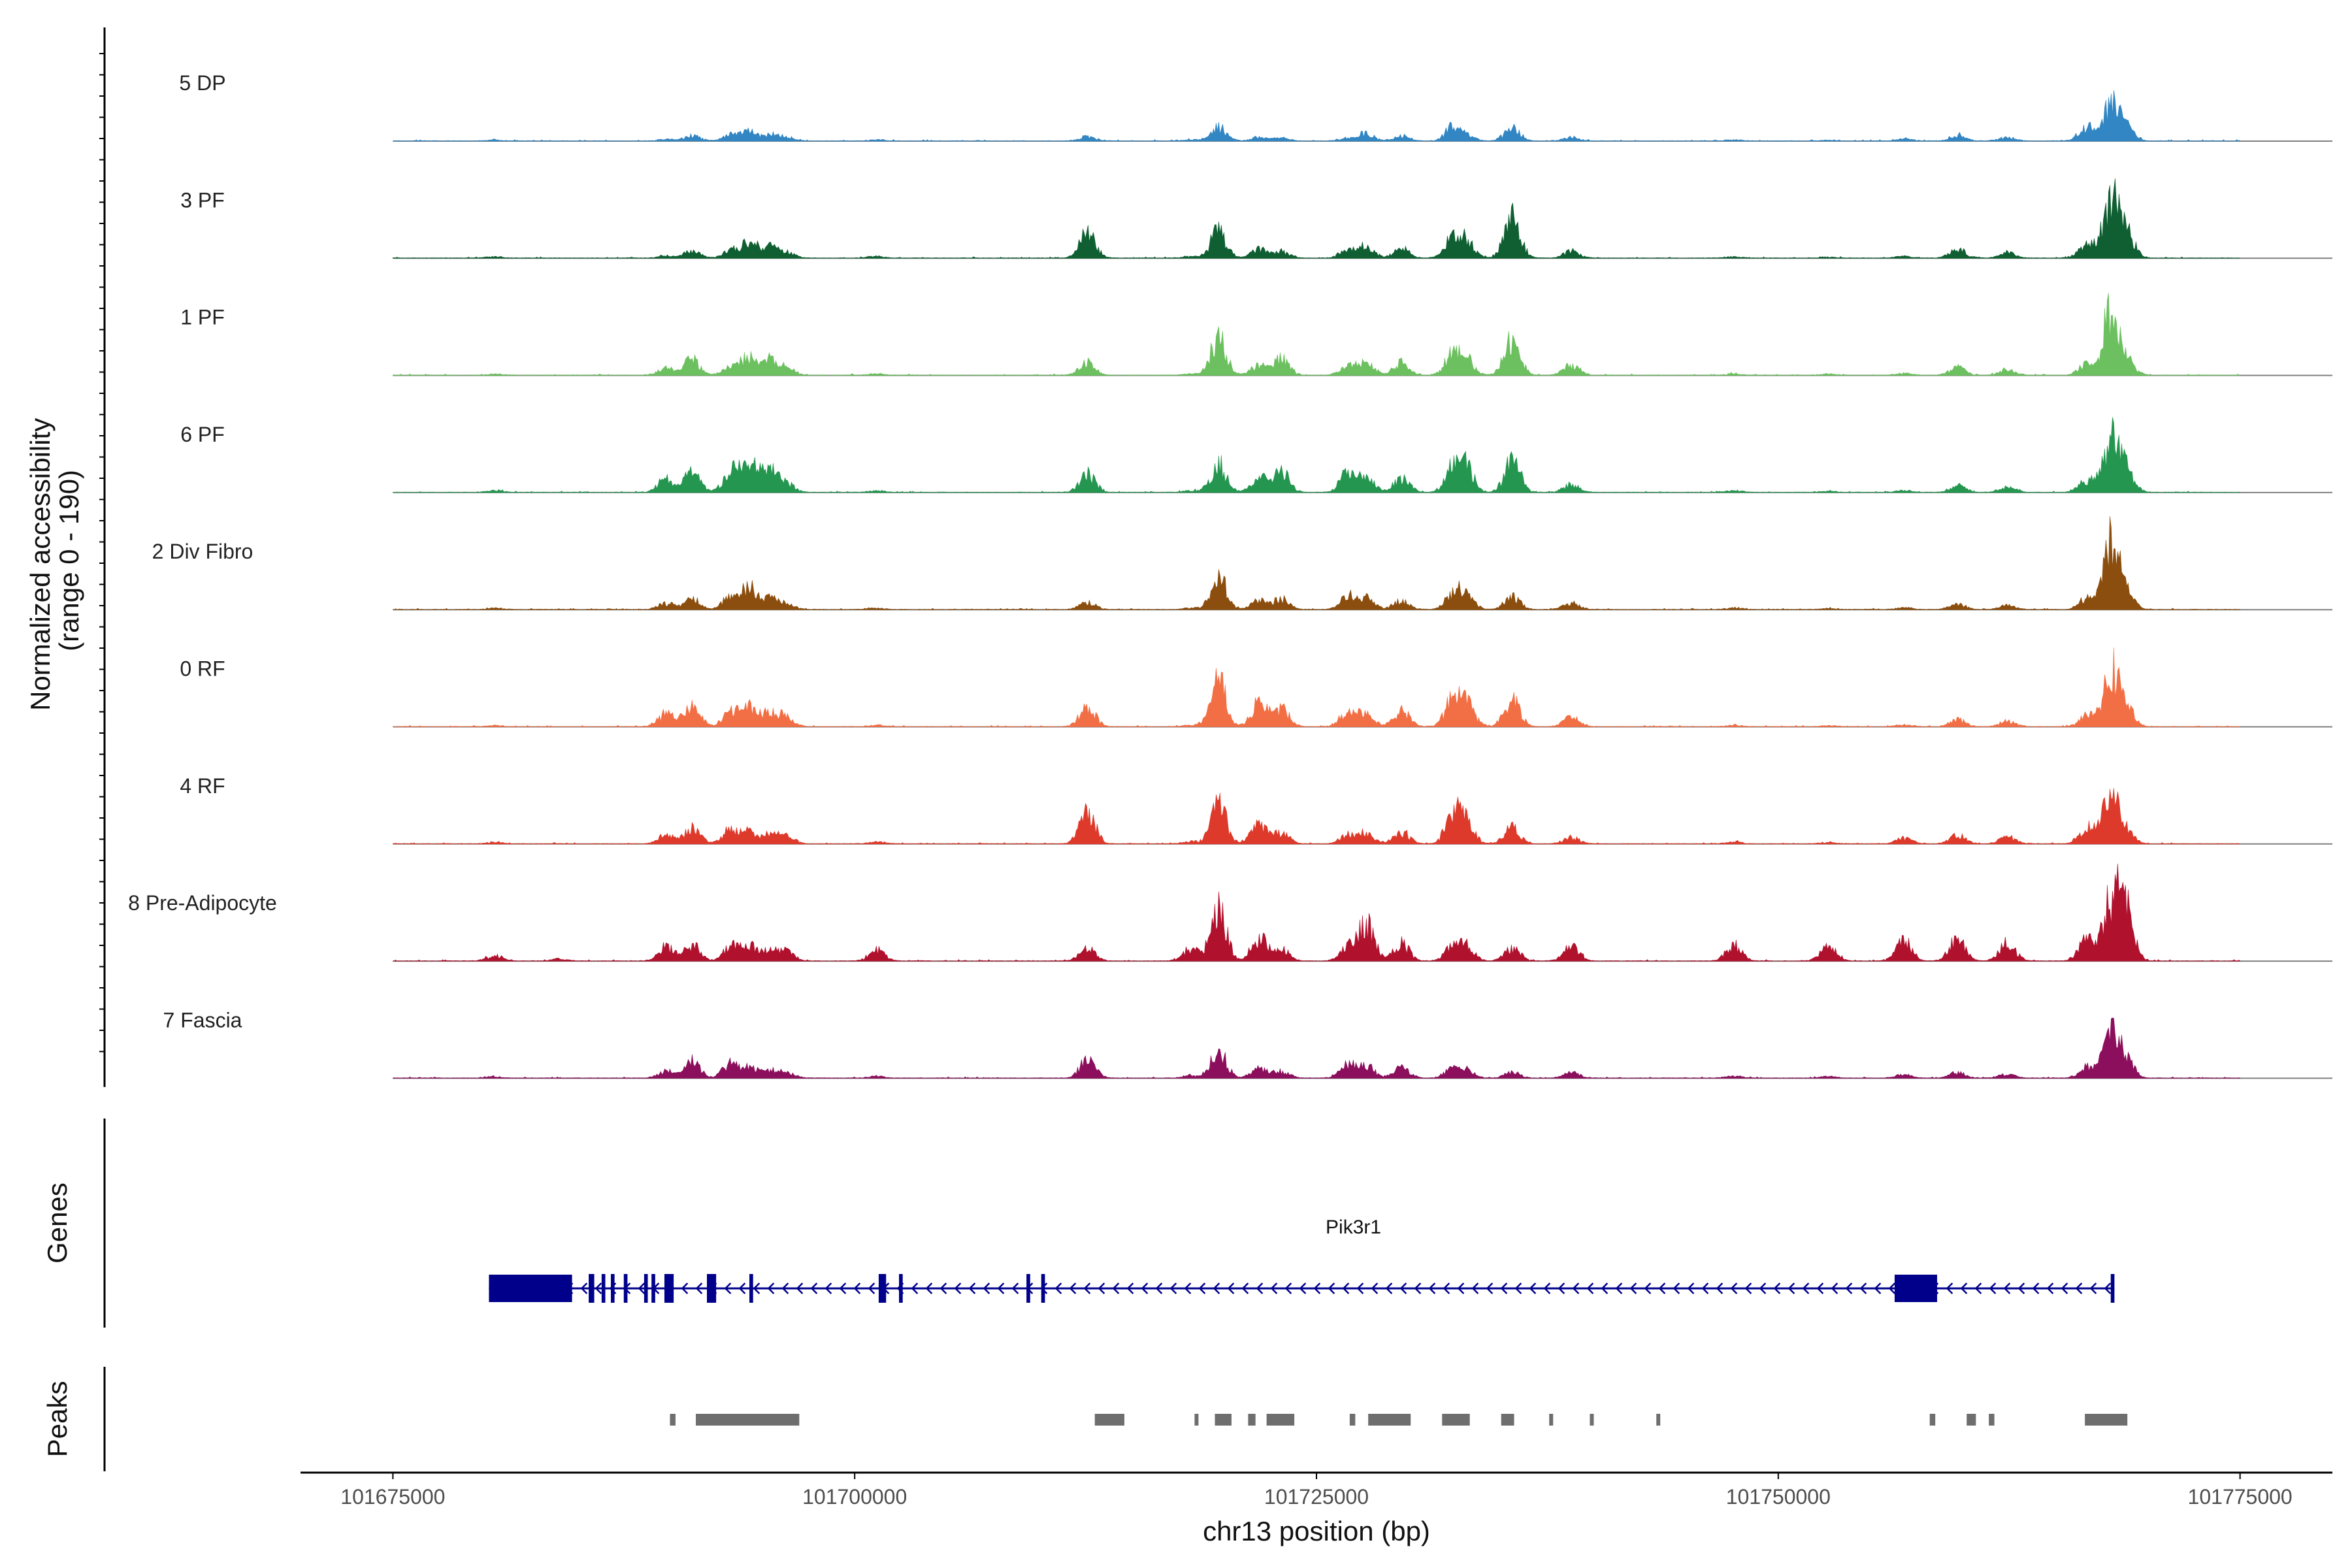  What do you see at coordinates (2240, 1497) in the screenshot?
I see `x-axis-tick-label: 101775000` at bounding box center [2240, 1497].